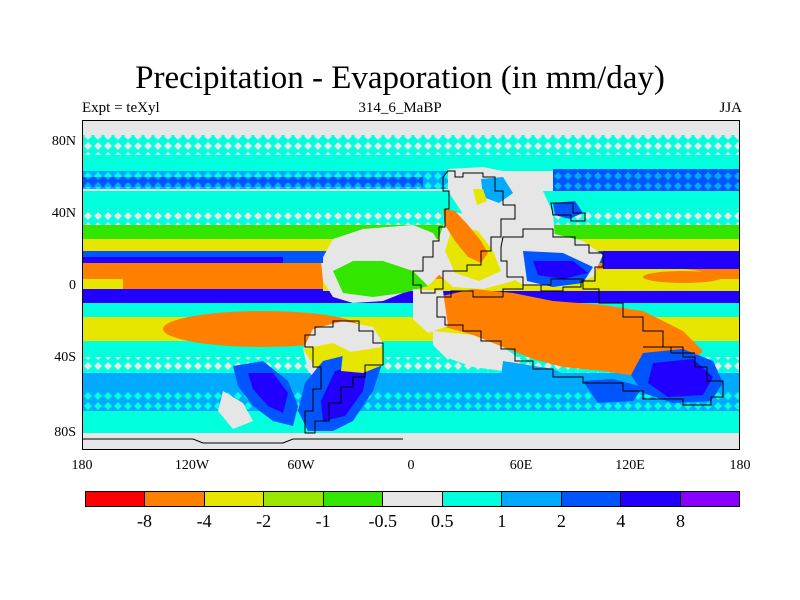 This screenshot has height=600, width=800. What do you see at coordinates (72, 285) in the screenshot?
I see `lat-label-eq: 0` at bounding box center [72, 285].